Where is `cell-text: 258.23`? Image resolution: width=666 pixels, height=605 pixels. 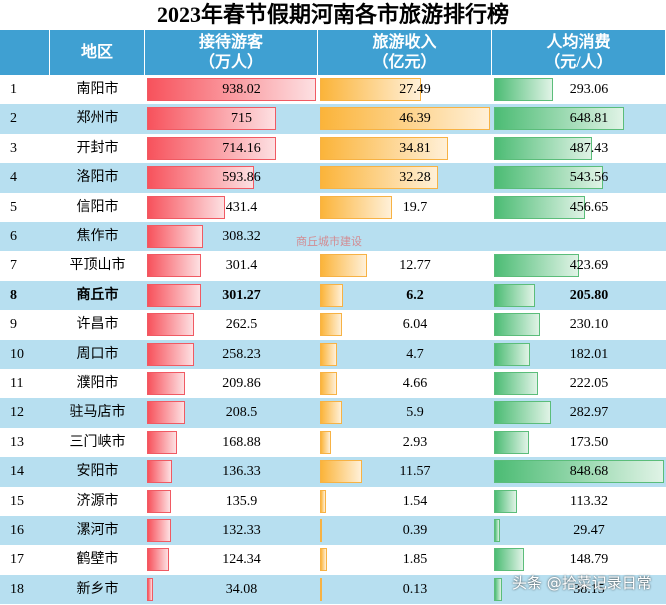
cell-text: 258.23 is located at coordinates (241, 354).